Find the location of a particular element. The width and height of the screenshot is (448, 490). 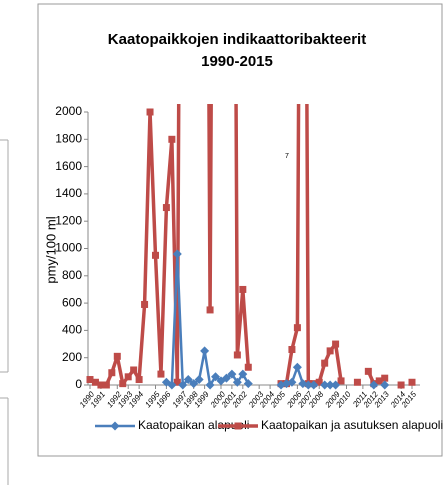

legend-label: Kaatopaikan ja asutuksen alapuoli is located at coordinates (352, 425).